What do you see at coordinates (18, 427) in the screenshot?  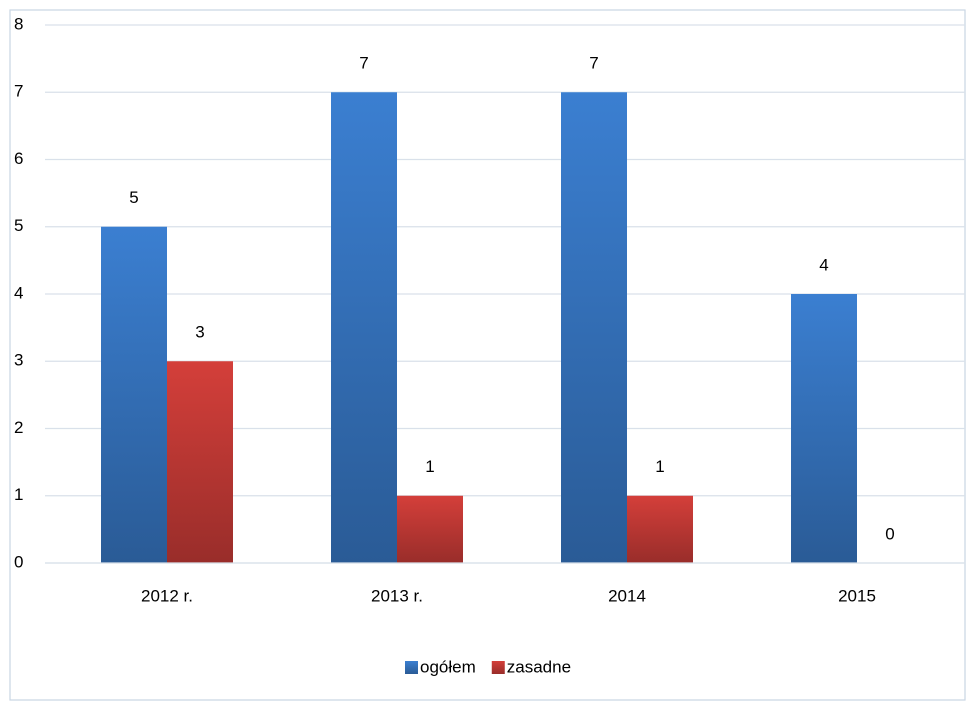 I see `y-tick-label: 2` at bounding box center [18, 427].